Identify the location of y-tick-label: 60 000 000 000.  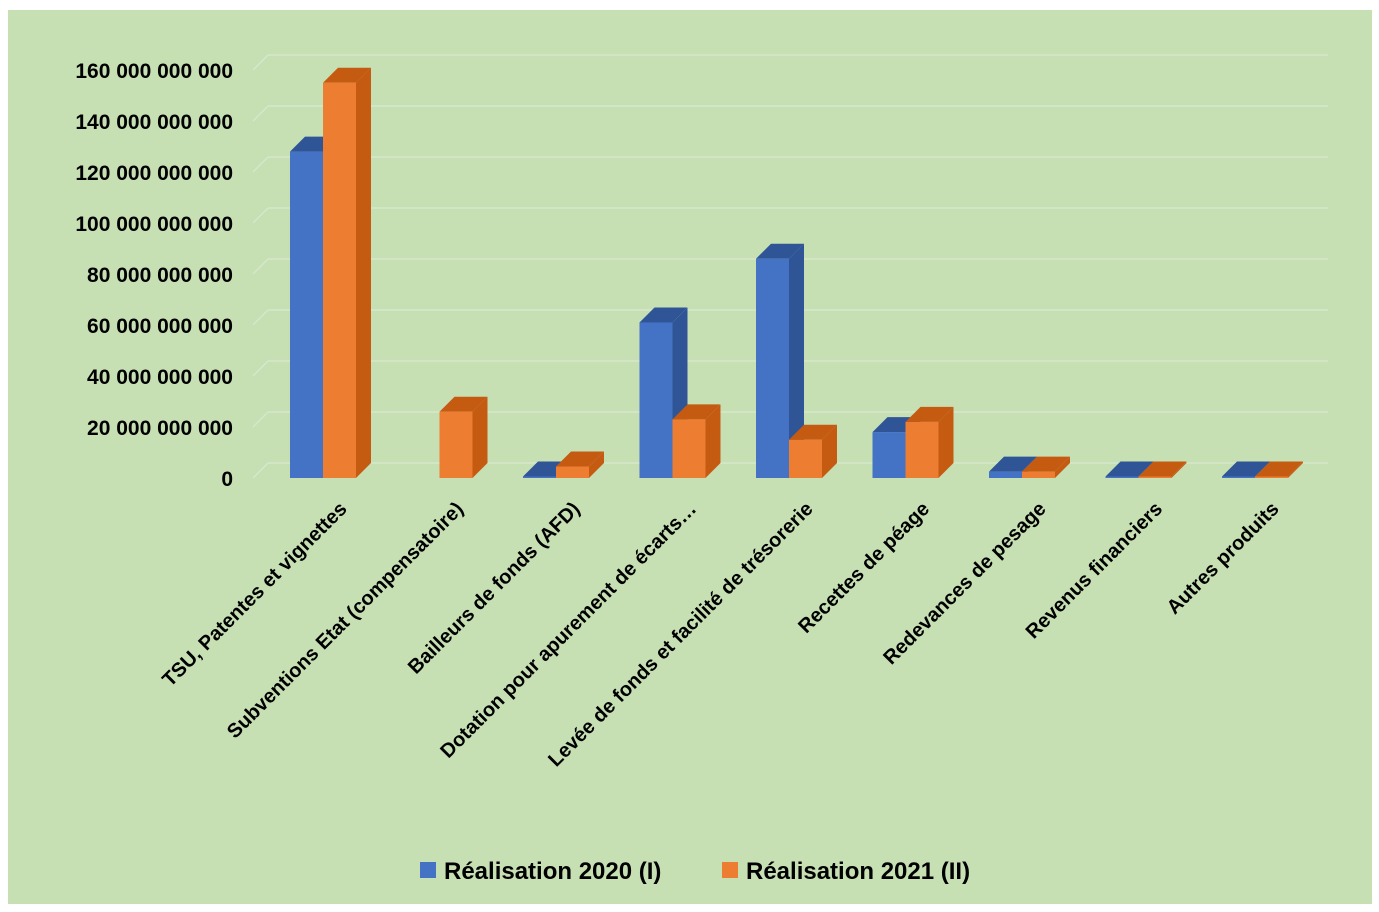
(160, 326).